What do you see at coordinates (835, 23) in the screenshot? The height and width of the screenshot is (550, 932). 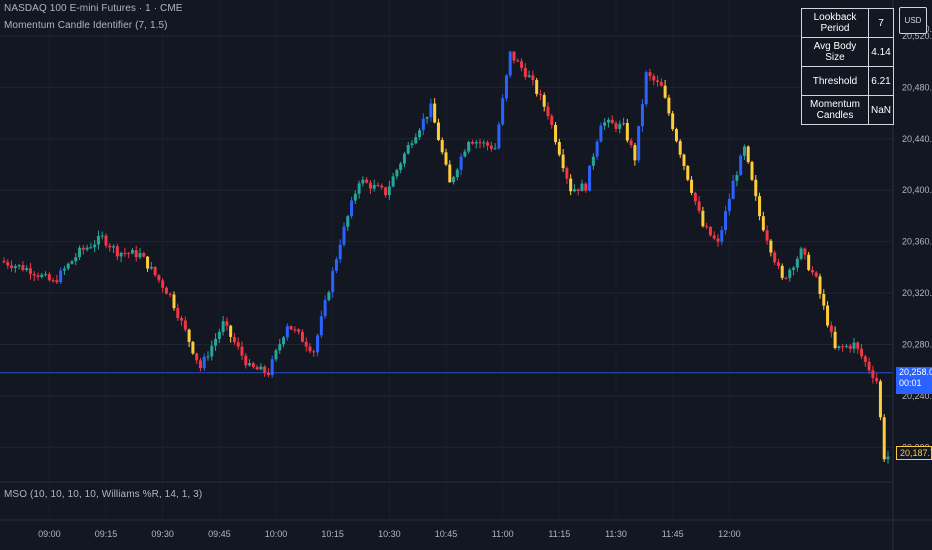 I see `stats-label: Lookback Period` at bounding box center [835, 23].